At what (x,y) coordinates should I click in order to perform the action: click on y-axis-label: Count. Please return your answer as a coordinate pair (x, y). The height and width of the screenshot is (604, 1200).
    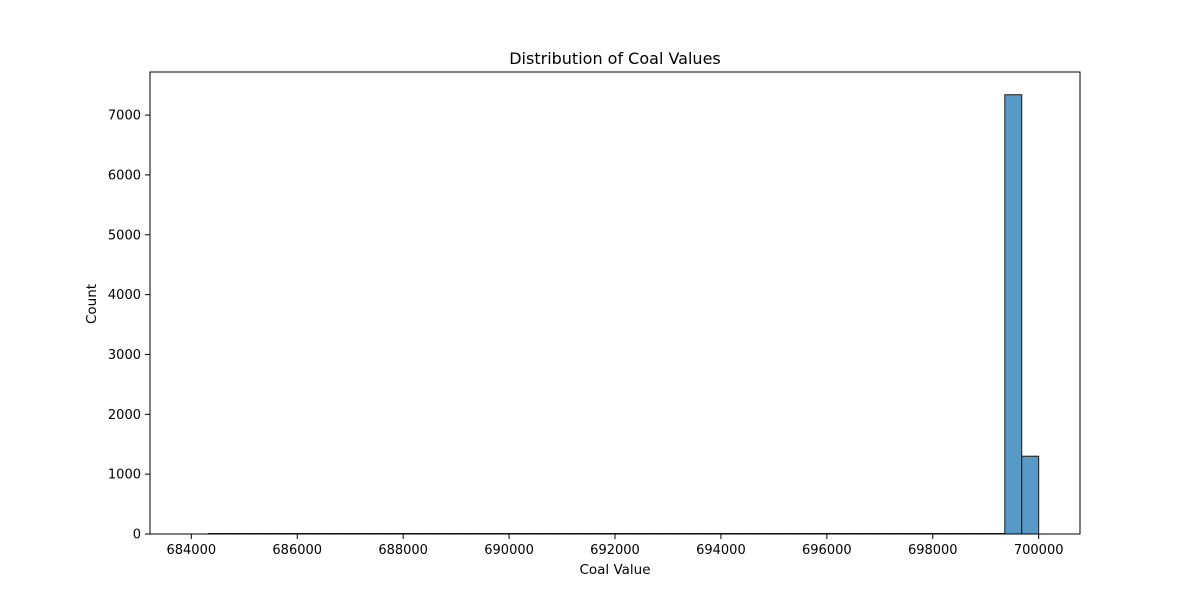
    Looking at the image, I should click on (92, 304).